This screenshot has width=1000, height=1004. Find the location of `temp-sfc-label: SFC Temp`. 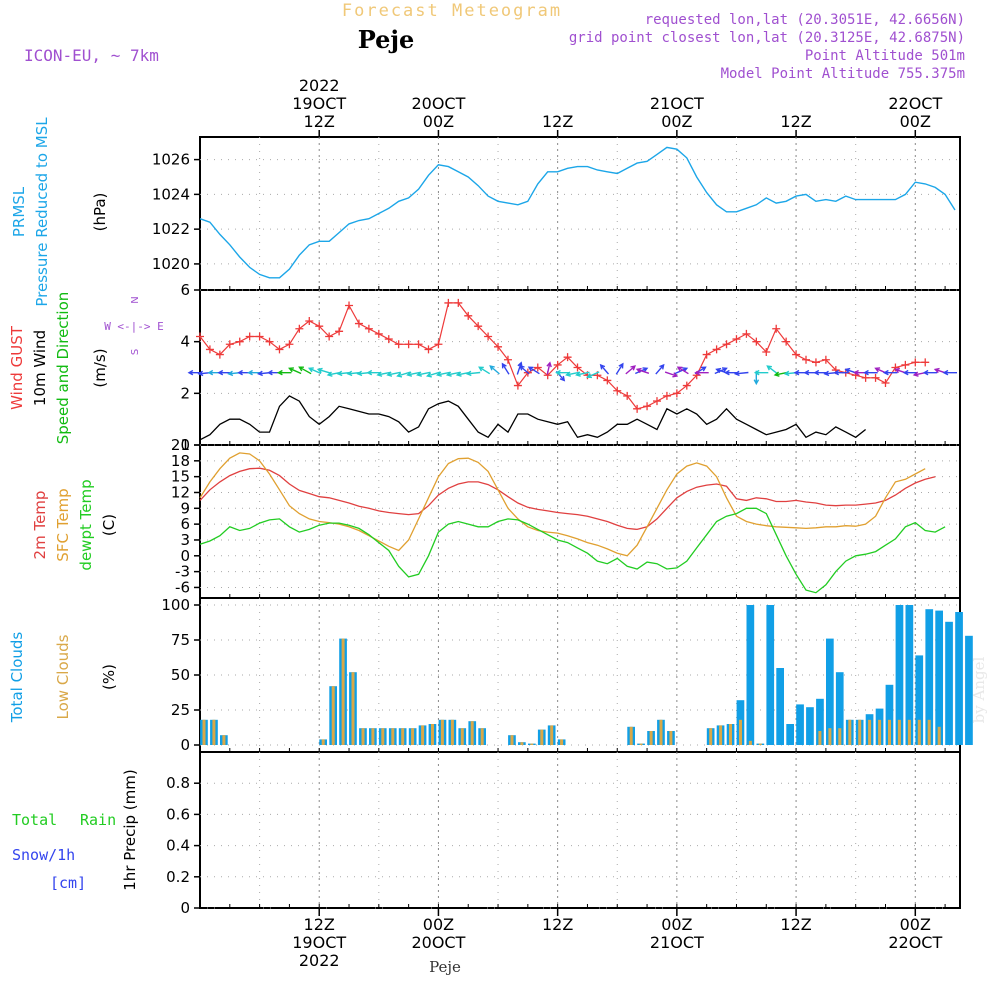

temp-sfc-label: SFC Temp is located at coordinates (63, 524).